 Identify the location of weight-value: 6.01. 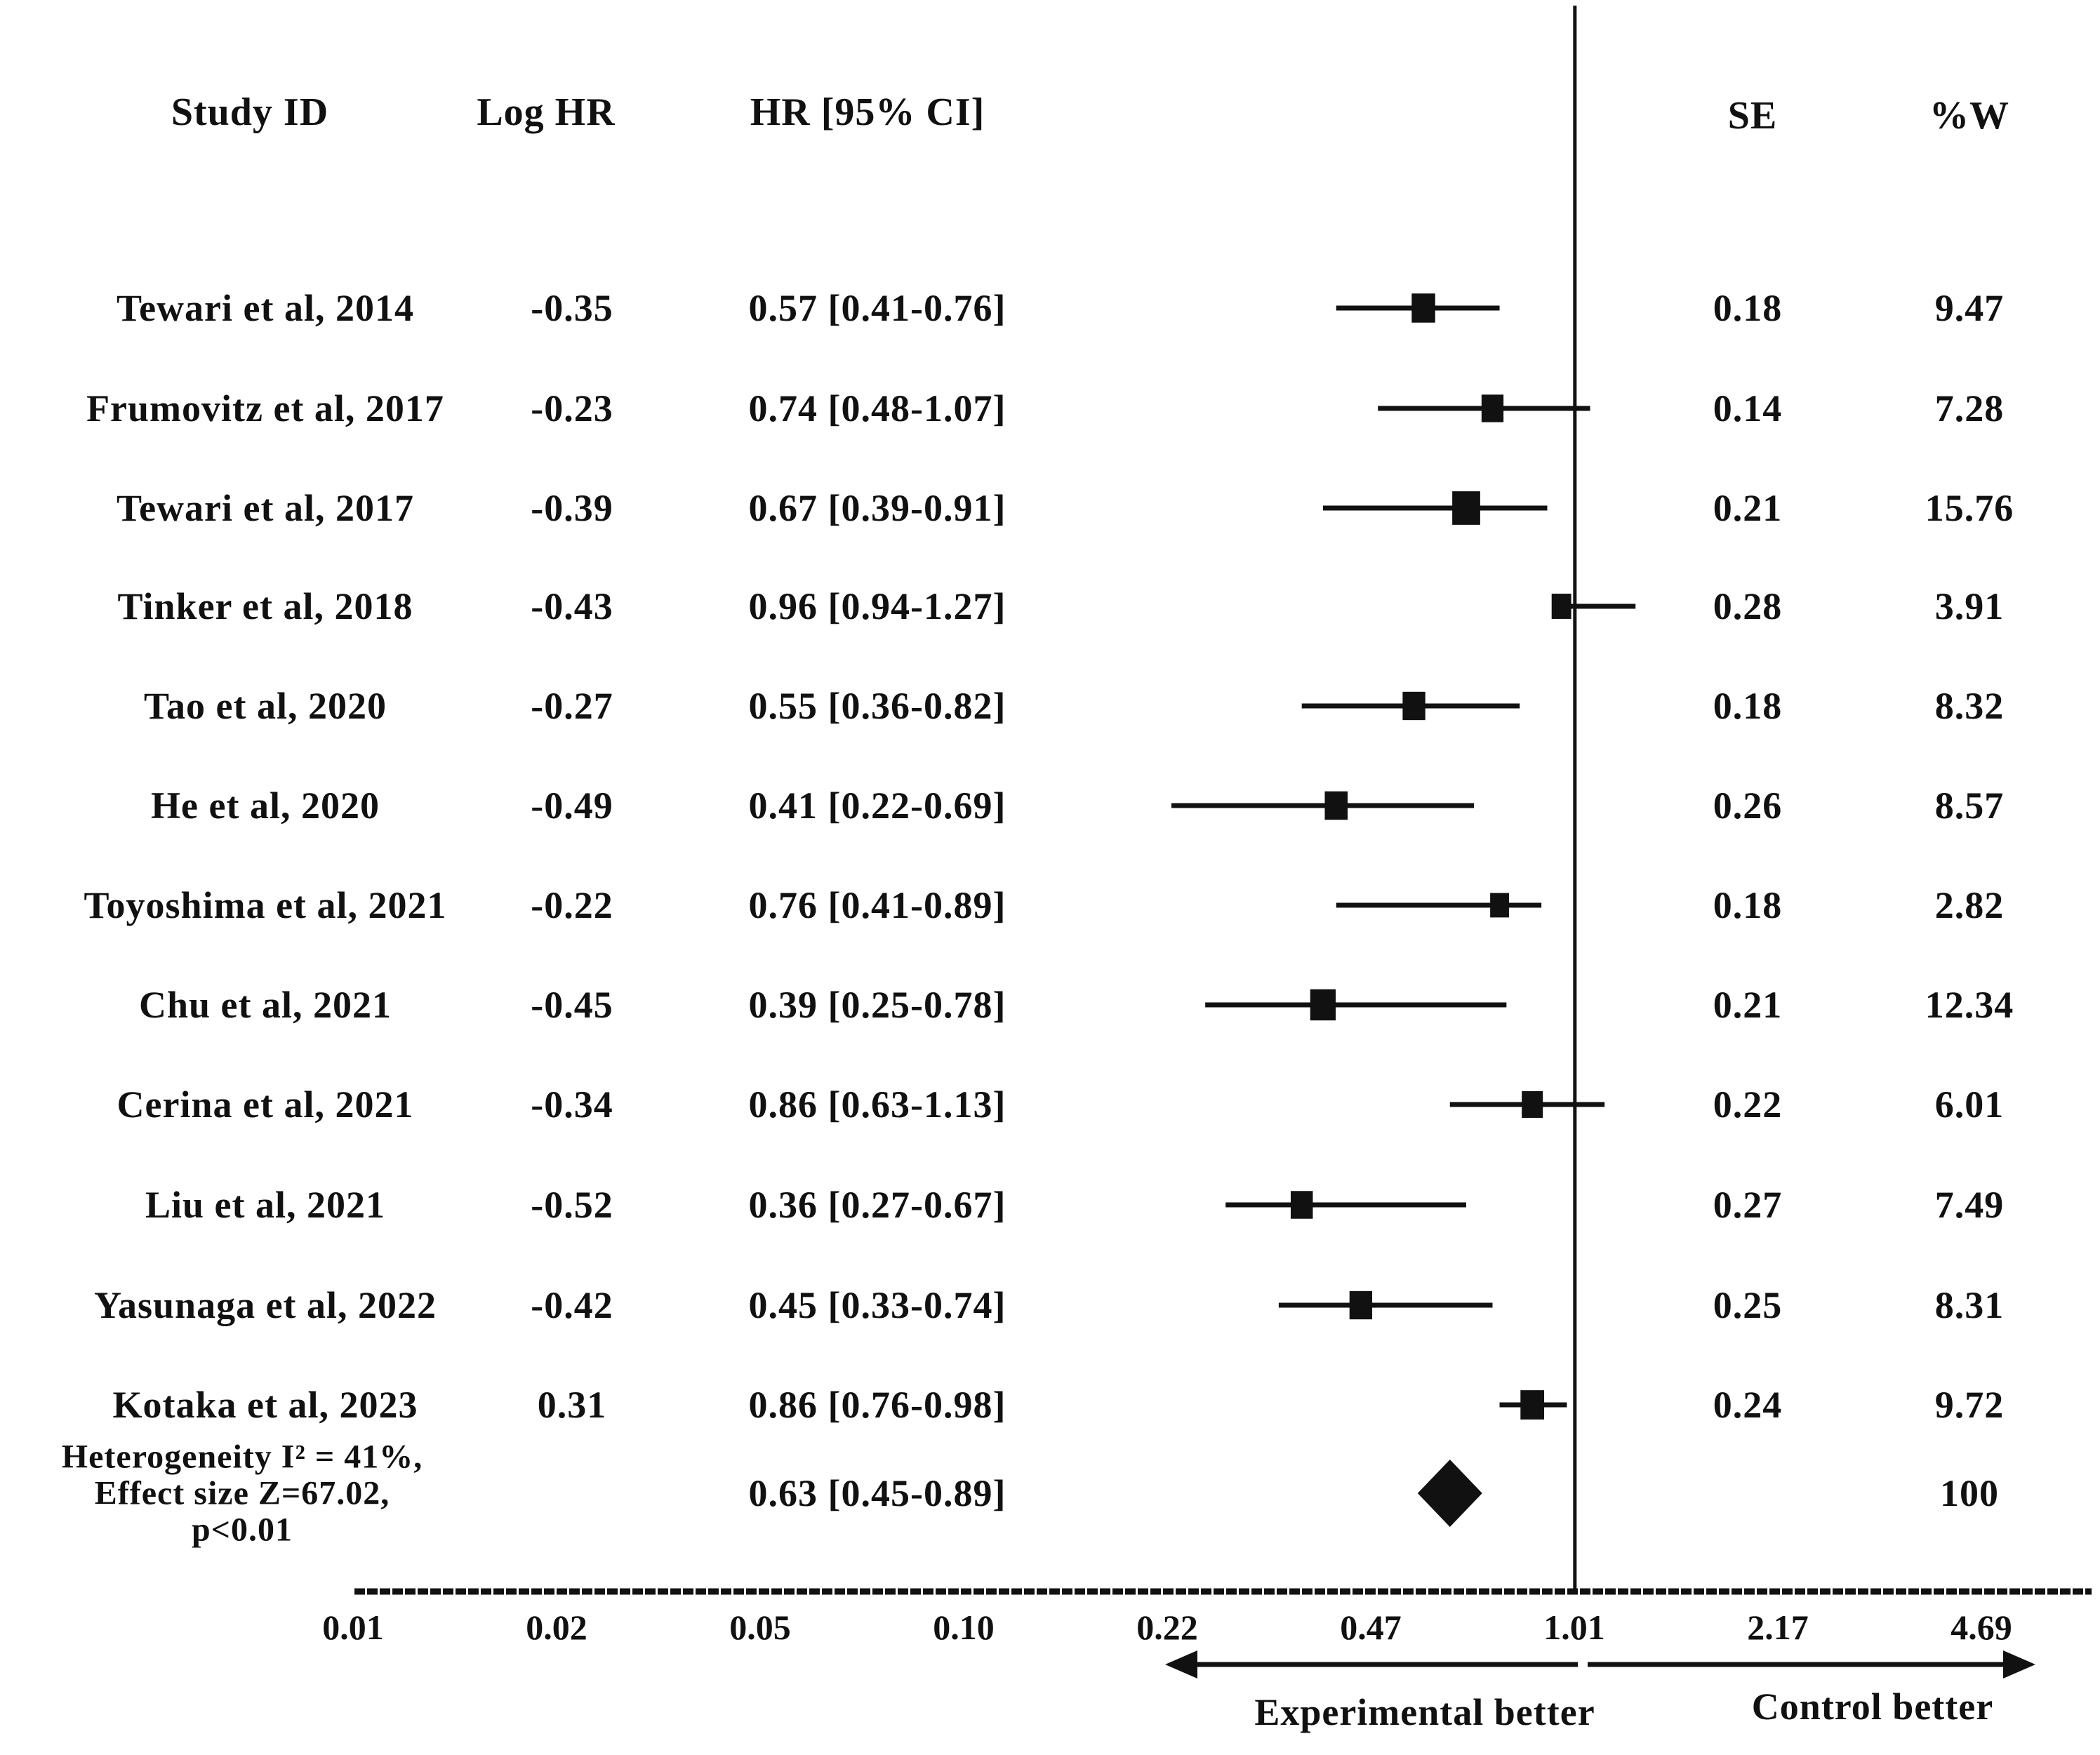
(1969, 1104).